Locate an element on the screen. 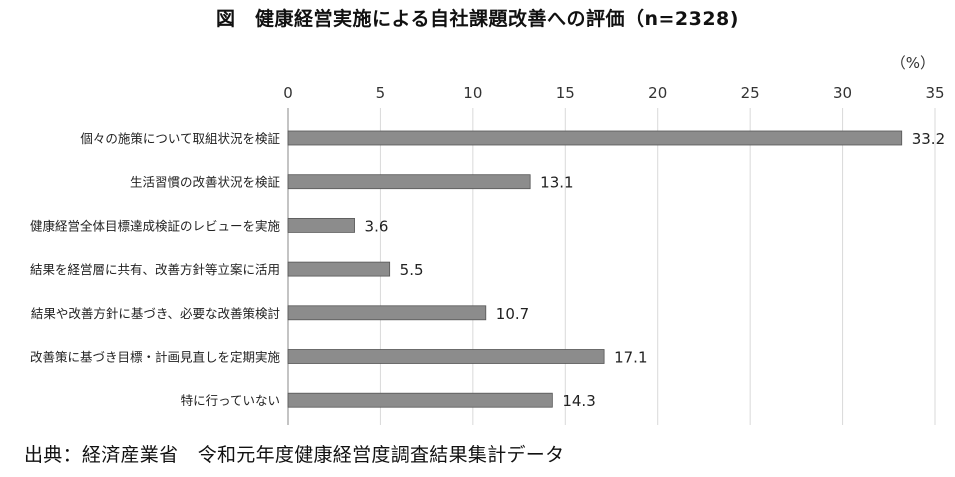 This screenshot has height=477, width=955. data-label: 3.6 is located at coordinates (377, 226).